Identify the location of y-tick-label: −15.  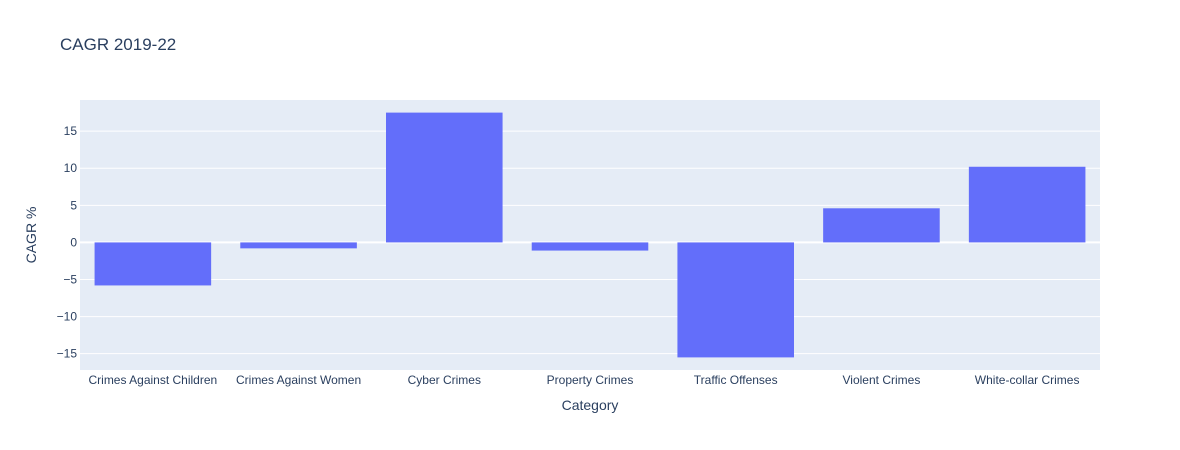
(67, 354).